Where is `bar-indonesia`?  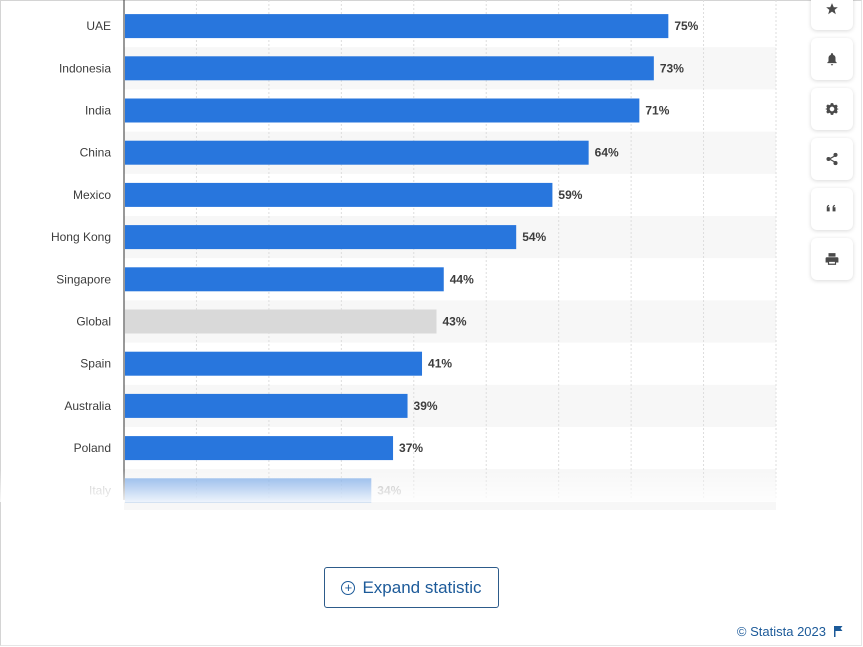
bar-indonesia is located at coordinates (389, 68).